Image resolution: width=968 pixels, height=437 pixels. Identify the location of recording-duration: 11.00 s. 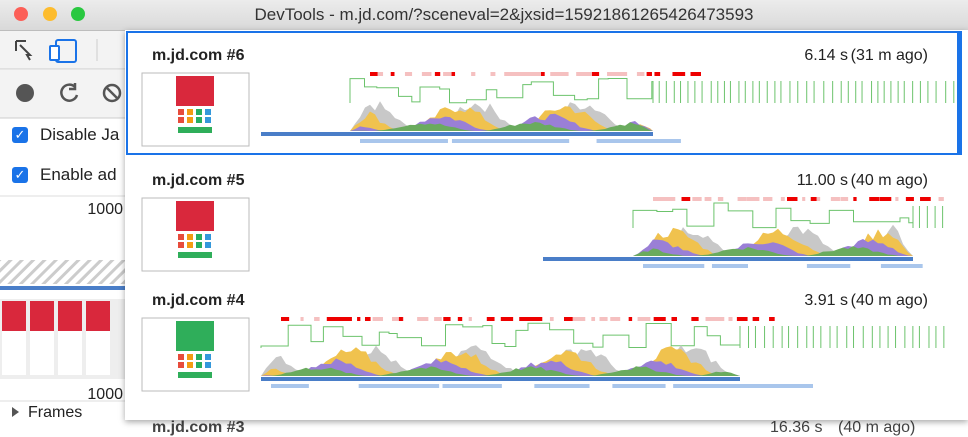
(822, 180).